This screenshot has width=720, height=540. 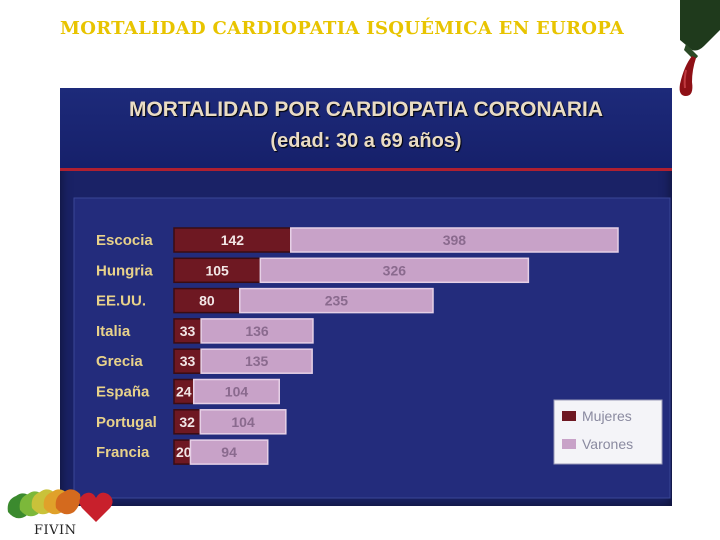 I want to click on value-label-mujeres: 20, so click(x=184, y=452).